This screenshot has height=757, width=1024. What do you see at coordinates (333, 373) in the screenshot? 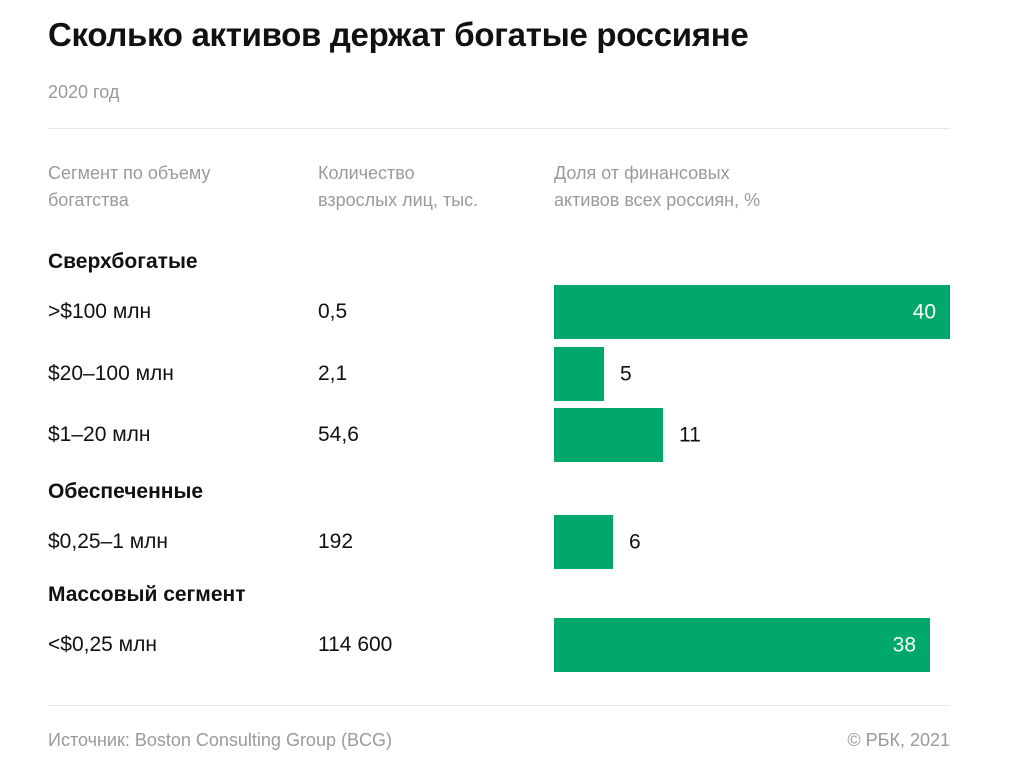
I see `row-count-20-100m: 2,1` at bounding box center [333, 373].